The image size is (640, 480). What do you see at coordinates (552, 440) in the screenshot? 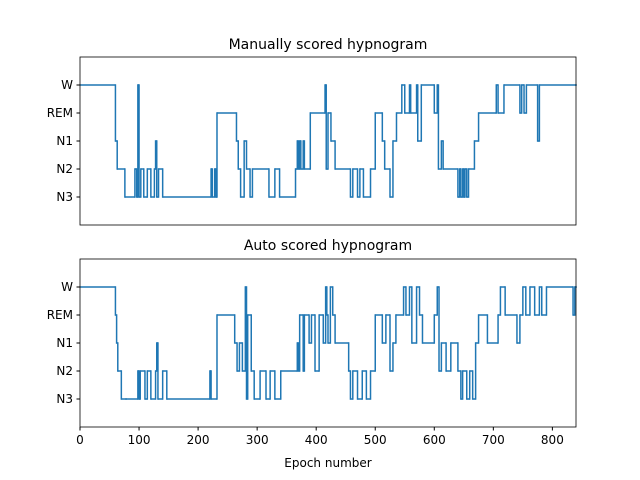
I see `x-tick-label: 800` at bounding box center [552, 440].